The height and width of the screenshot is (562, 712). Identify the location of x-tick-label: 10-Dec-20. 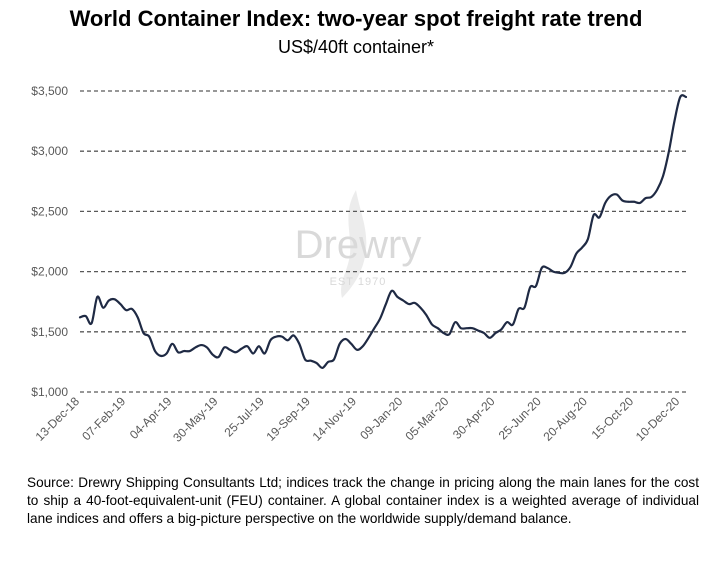
(658, 419).